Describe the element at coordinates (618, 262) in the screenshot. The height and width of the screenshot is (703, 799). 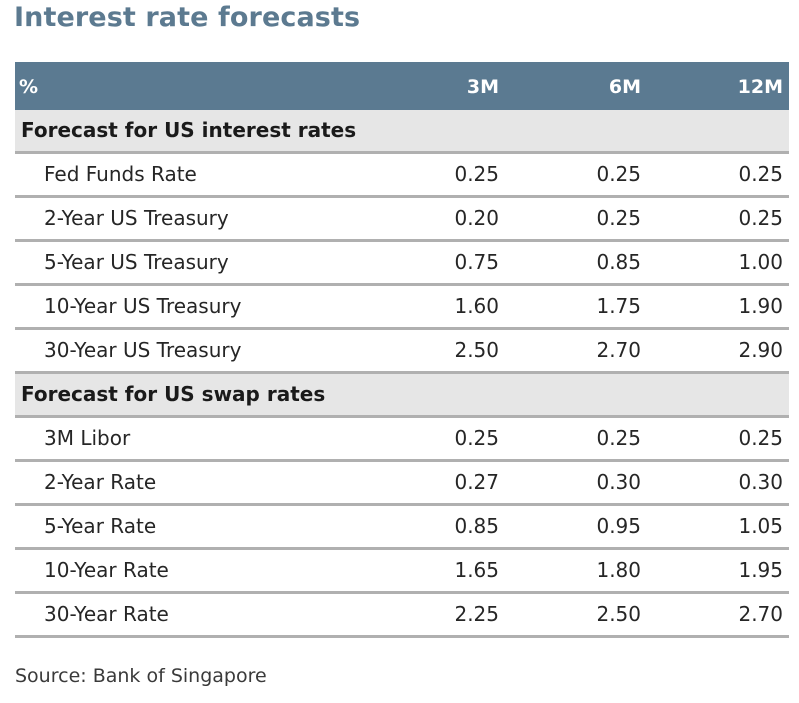
I see `cell-6m: 0.85` at that location.